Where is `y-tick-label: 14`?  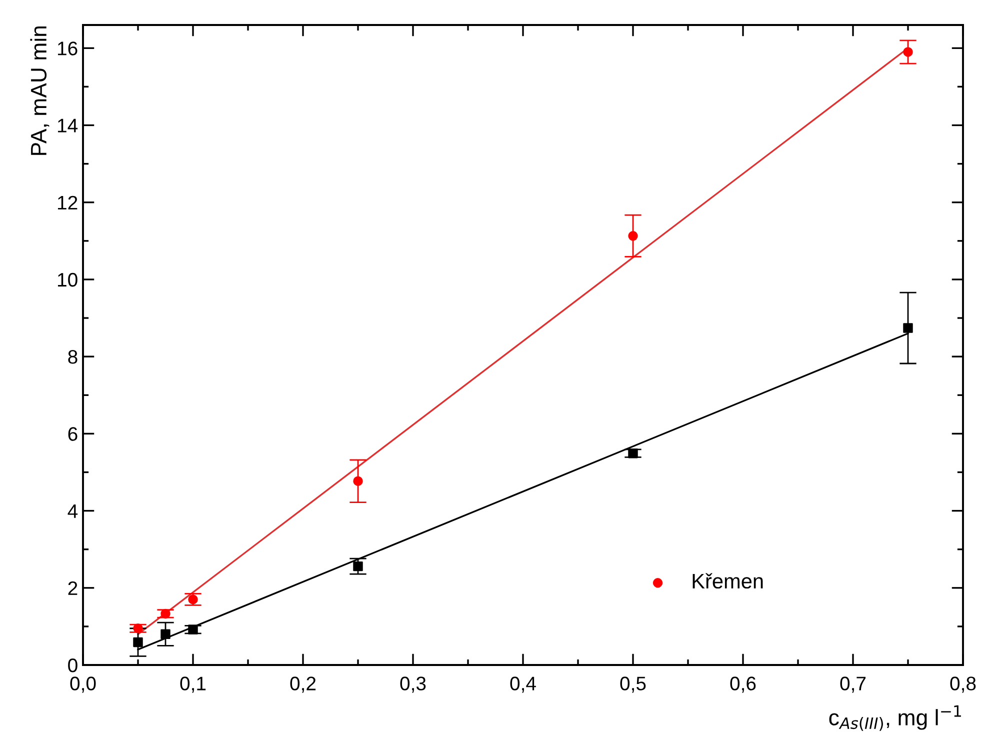 y-tick-label: 14 is located at coordinates (68, 125).